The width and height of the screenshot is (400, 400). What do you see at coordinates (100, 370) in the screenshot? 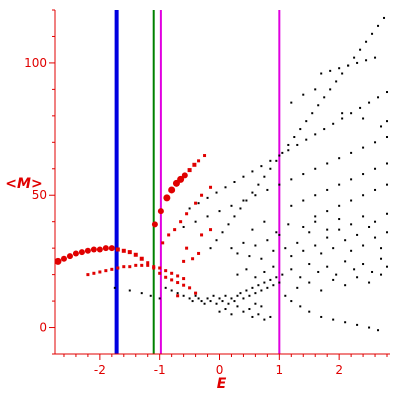
I see `x-tick-label: -2` at bounding box center [100, 370].